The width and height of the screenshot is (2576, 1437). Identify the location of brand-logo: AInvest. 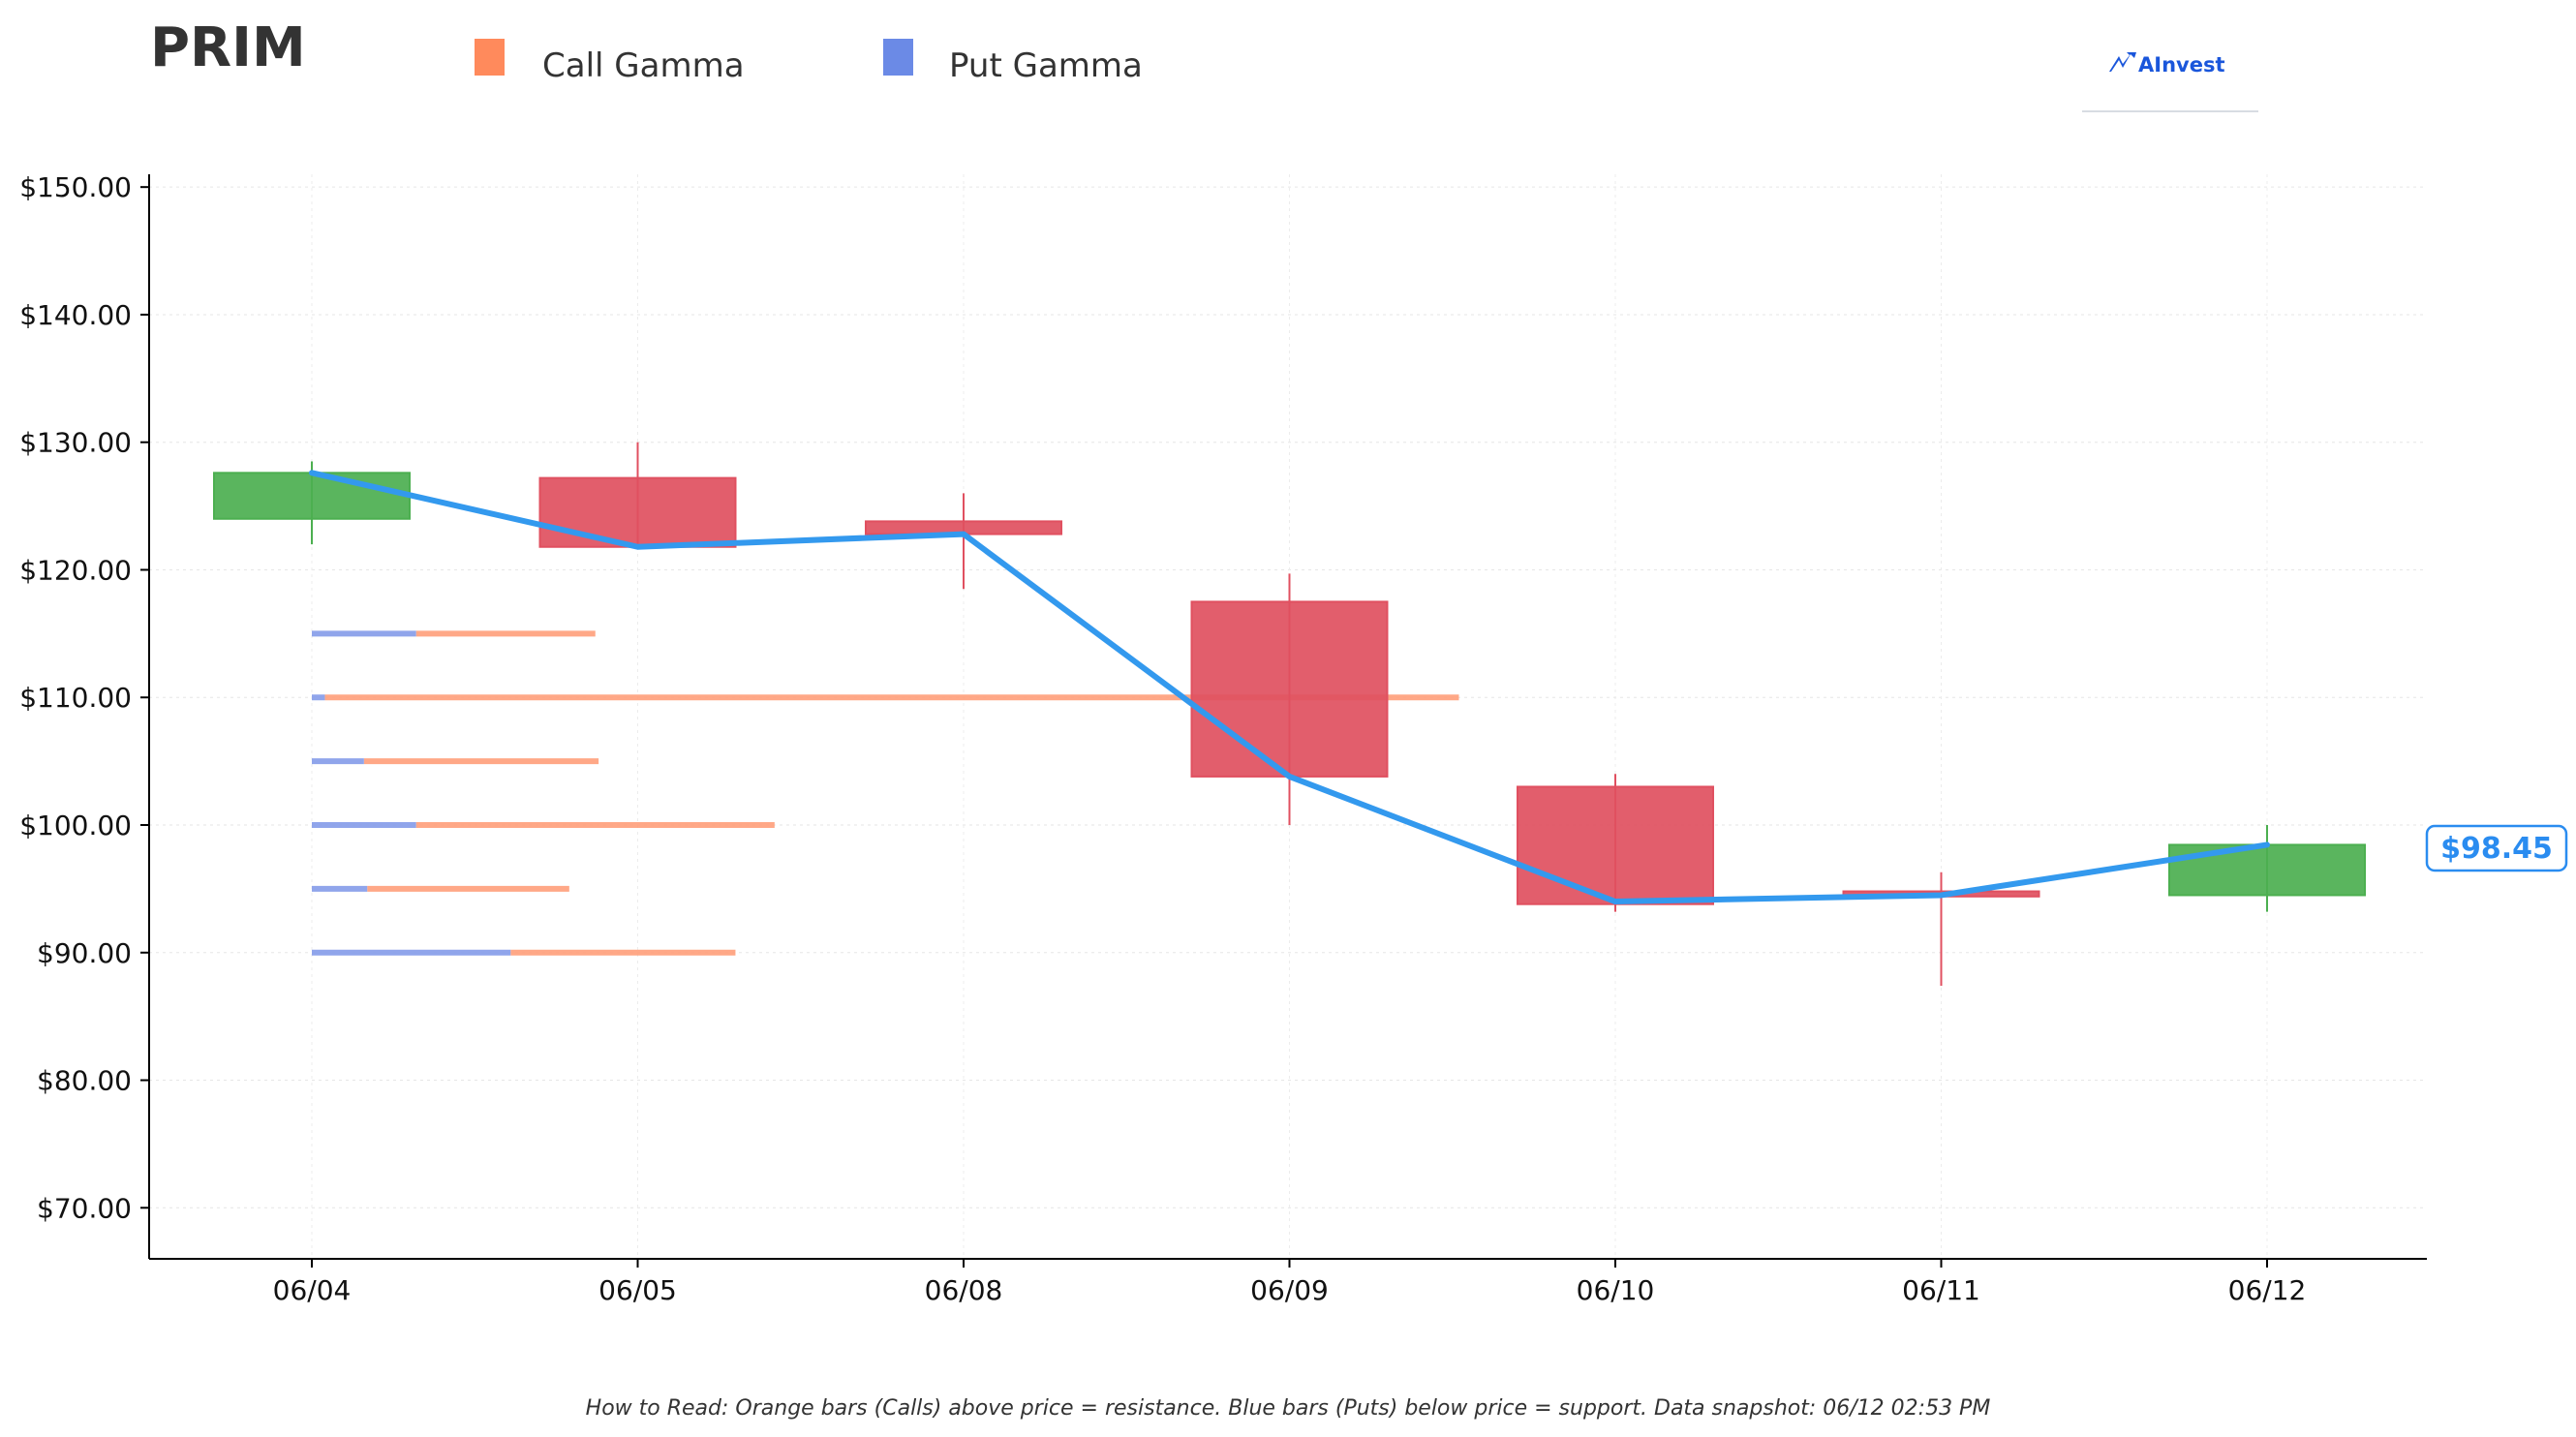
(2170, 82).